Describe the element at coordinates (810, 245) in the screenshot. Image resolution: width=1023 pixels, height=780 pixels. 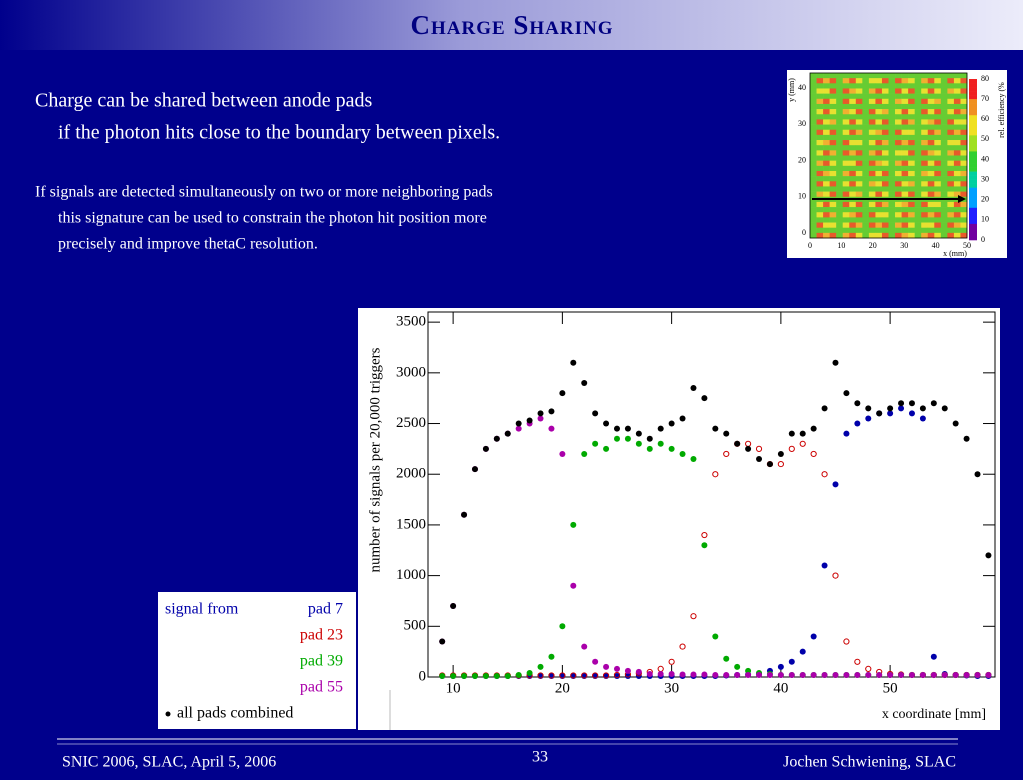
I see `inset-x-tick-label: 0` at that location.